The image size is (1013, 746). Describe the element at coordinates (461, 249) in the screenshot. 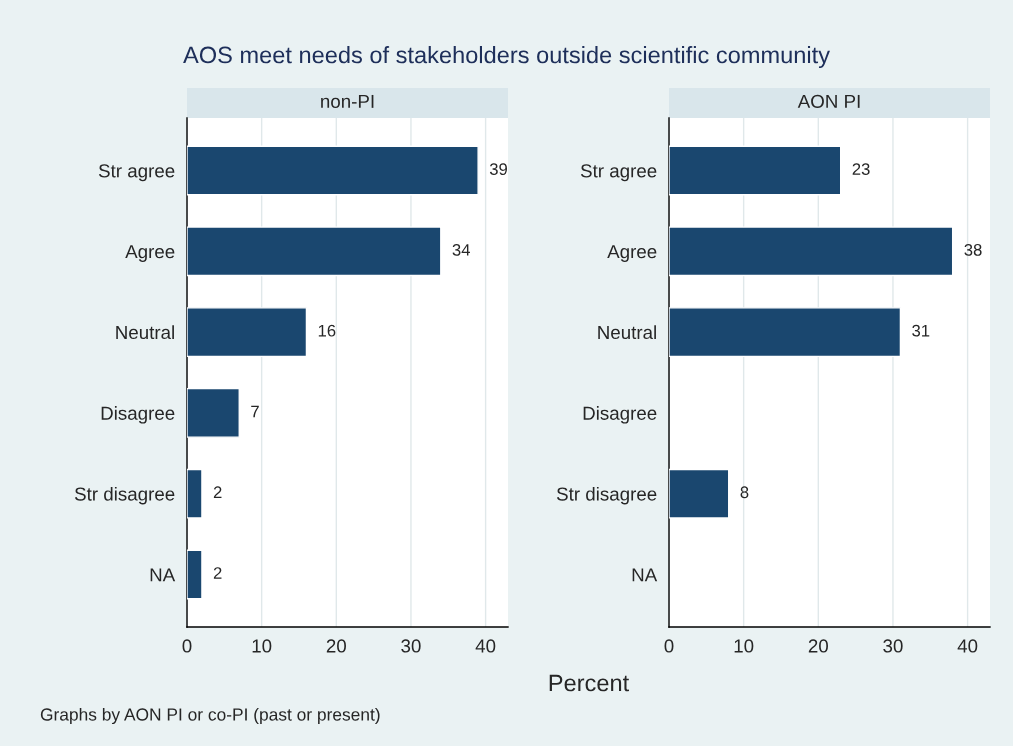

I see `data-label: 34` at that location.